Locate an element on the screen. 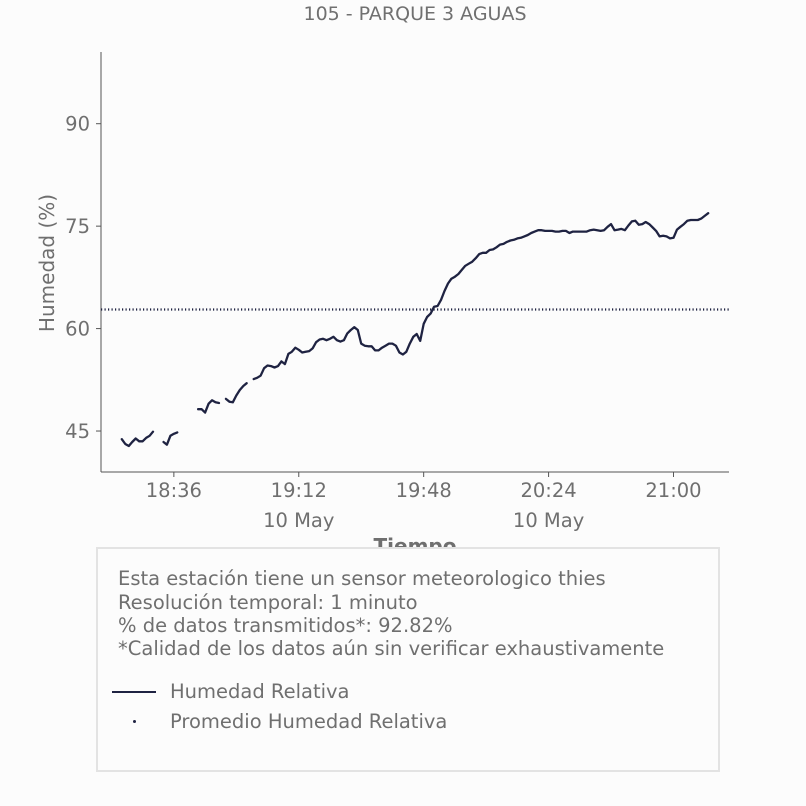  x-tick-label: 20:24 is located at coordinates (548, 490).